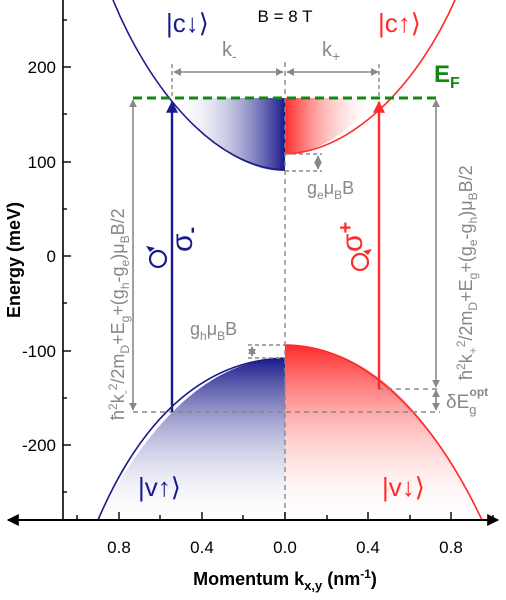 Image resolution: width=506 pixels, height=600 pixels. What do you see at coordinates (399, 23) in the screenshot?
I see `band-label-c-up: |c↑⟩` at bounding box center [399, 23].